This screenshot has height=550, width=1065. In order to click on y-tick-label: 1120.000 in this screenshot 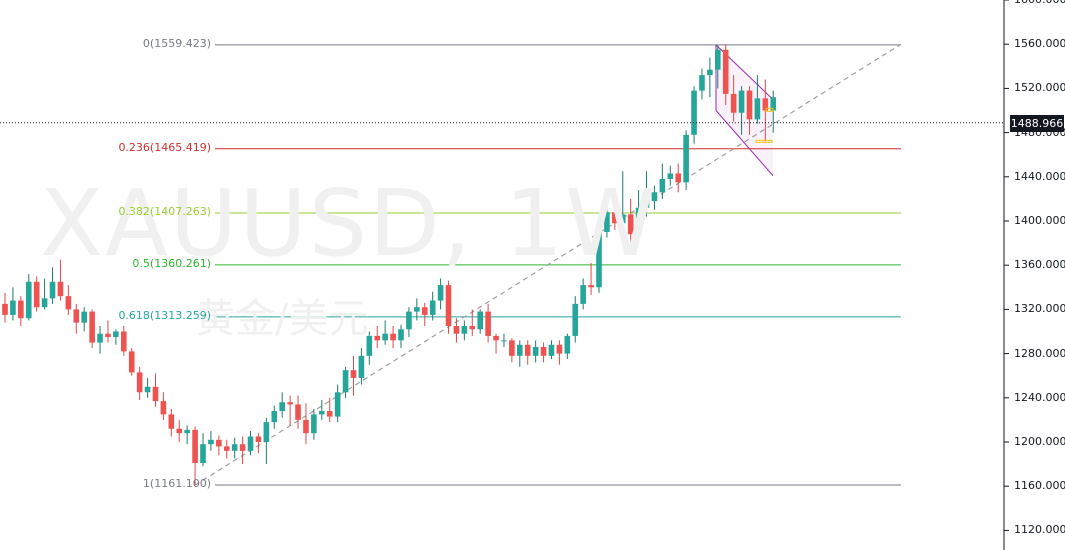, I will do `click(1039, 530)`.